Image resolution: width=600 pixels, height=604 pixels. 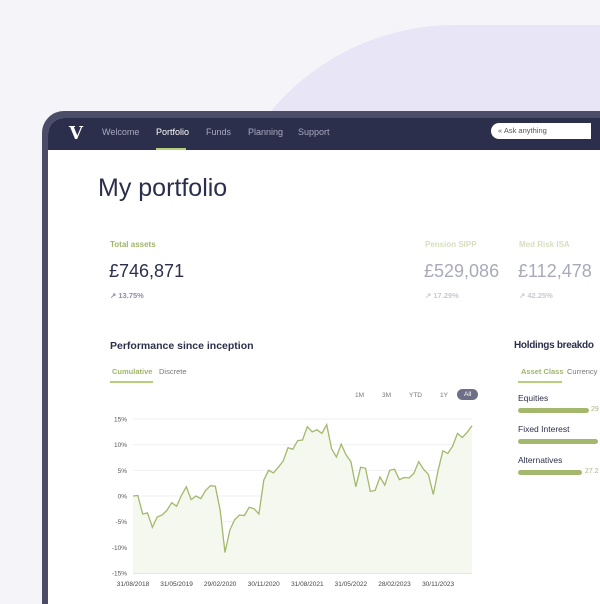 What do you see at coordinates (592, 471) in the screenshot?
I see `holding-value: 27.2` at bounding box center [592, 471].